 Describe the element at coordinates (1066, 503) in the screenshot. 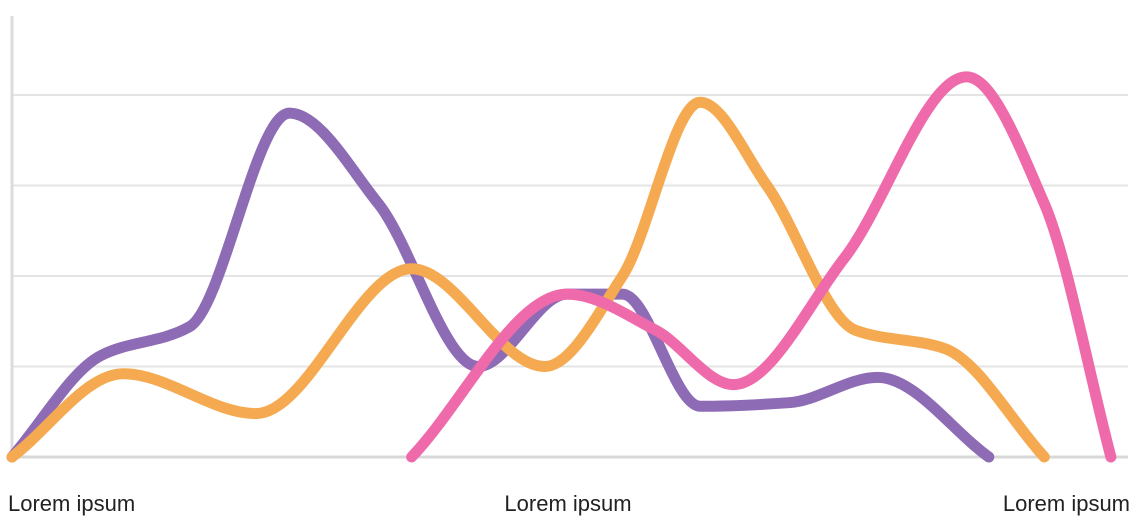

I see `x-tick-label-3: Lorem ipsum` at that location.